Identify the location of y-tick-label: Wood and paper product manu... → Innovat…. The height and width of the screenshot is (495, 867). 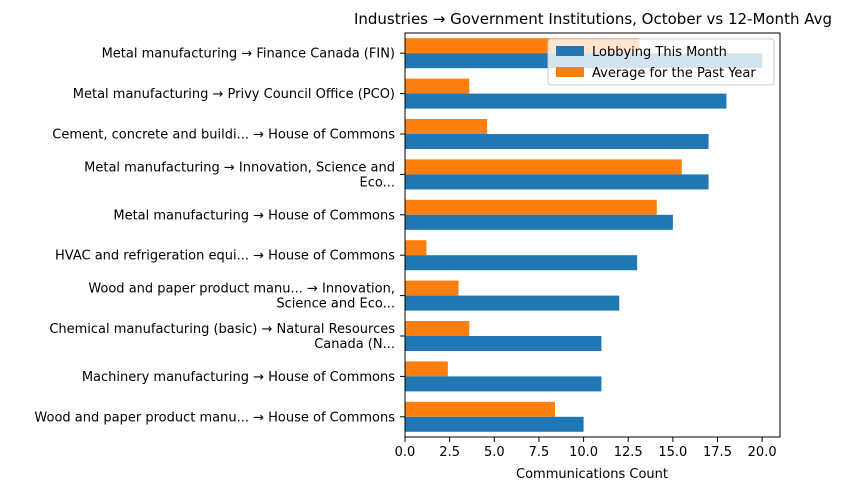
(241, 297).